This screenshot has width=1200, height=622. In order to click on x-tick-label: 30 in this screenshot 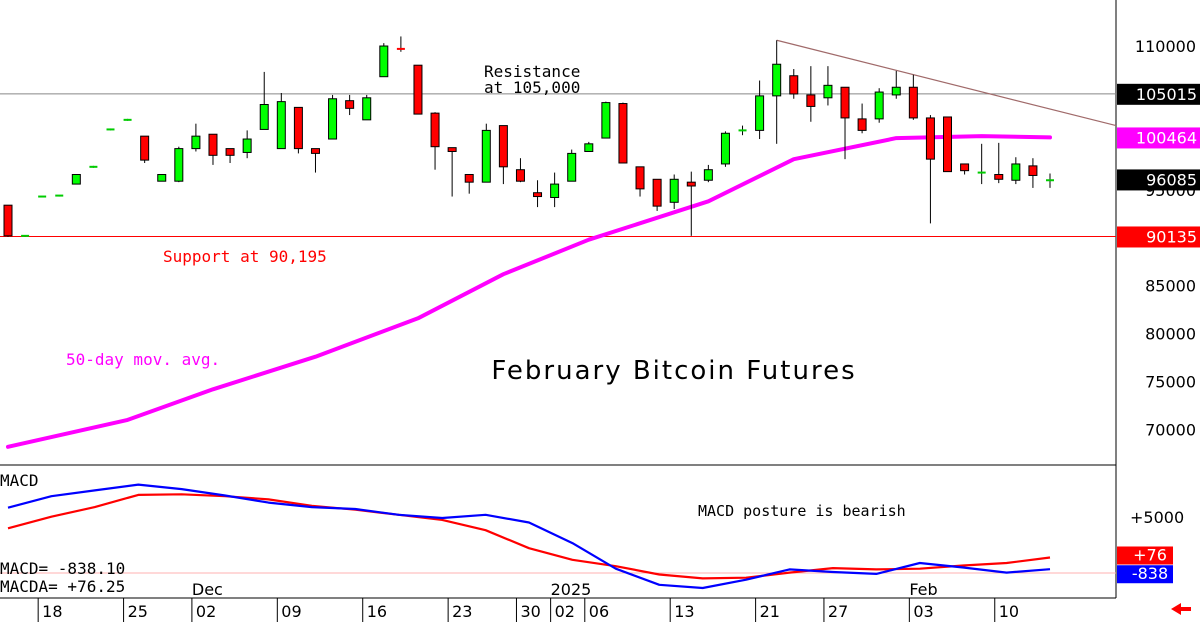, I will do `click(530, 611)`.